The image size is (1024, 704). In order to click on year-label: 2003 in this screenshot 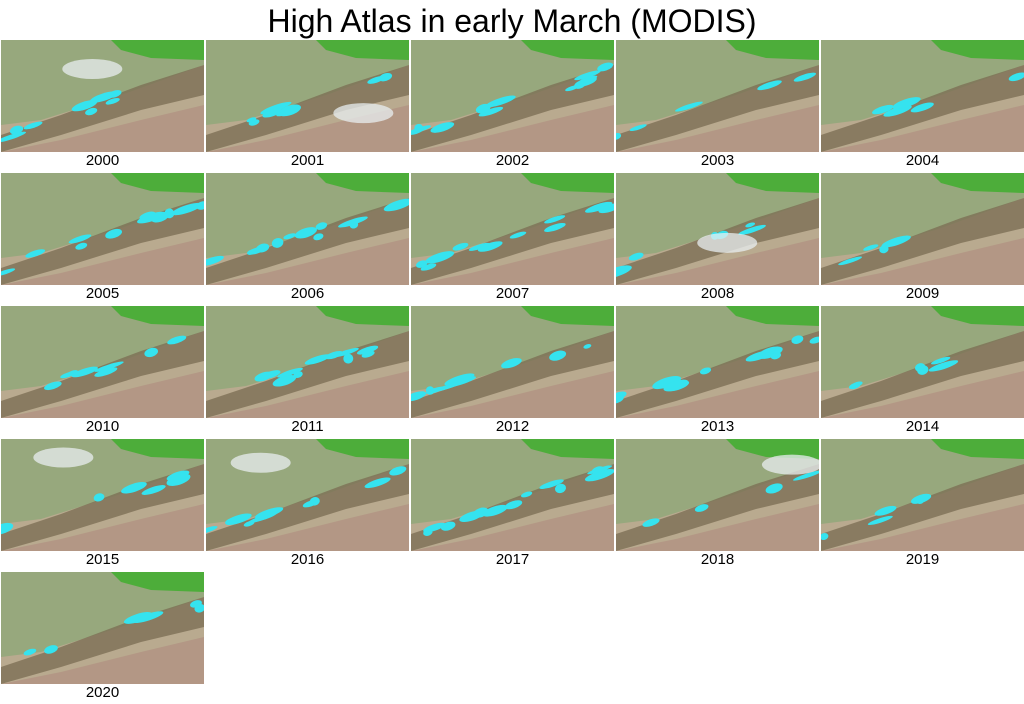, I will do `click(717, 160)`.